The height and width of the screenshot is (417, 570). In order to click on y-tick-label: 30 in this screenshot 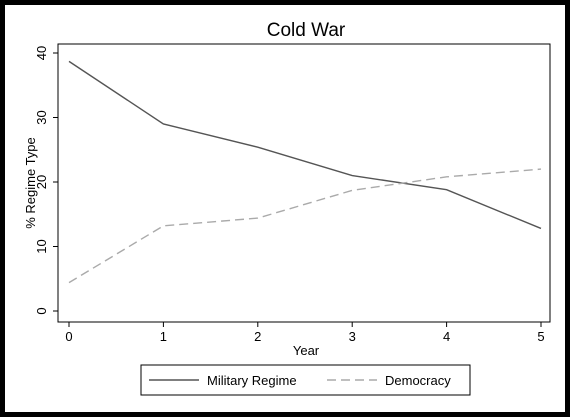, I will do `click(41, 117)`.